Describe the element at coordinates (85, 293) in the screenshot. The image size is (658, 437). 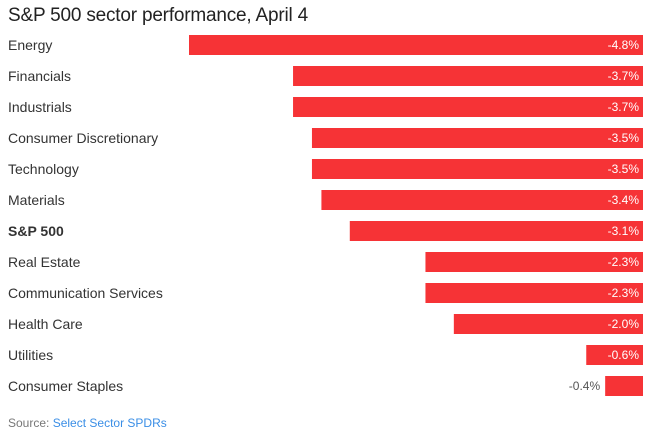
I see `category-label: Communication Services` at that location.